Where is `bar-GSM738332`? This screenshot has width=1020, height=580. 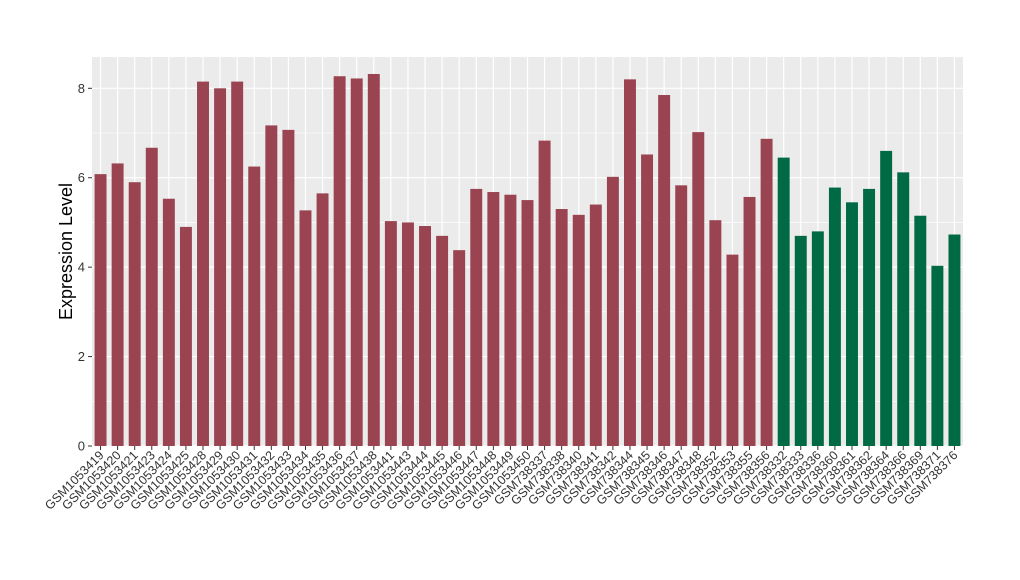 bar-GSM738332 is located at coordinates (783, 301).